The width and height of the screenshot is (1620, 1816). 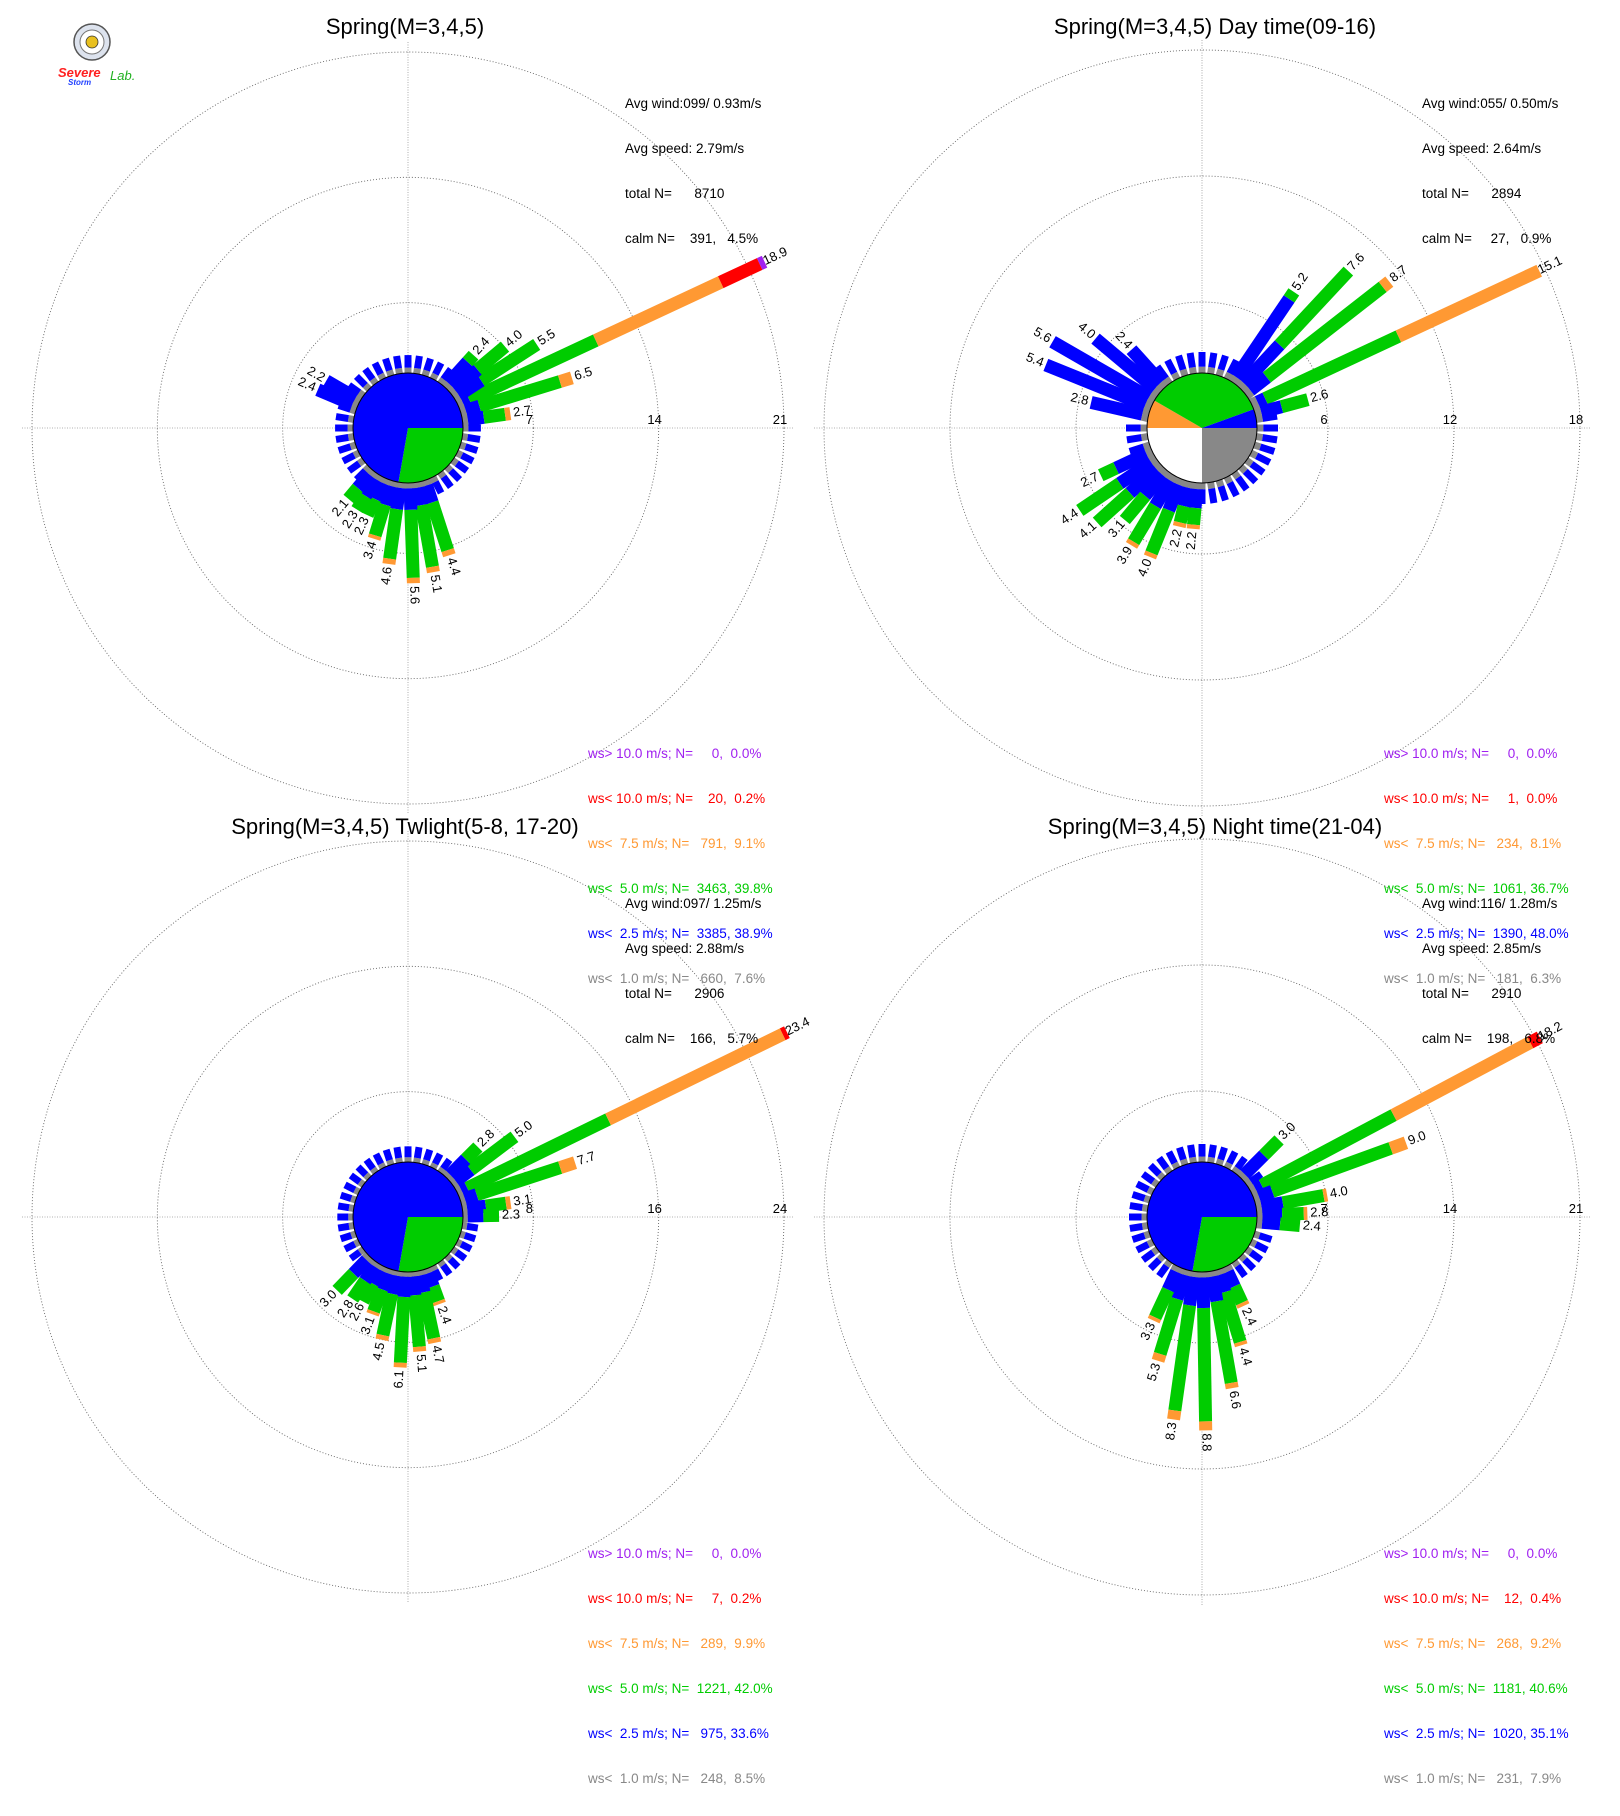 What do you see at coordinates (680, 1733) in the screenshot?
I see `legend-entry: ws< 2.5 m/s; N= 975, 33.6%` at bounding box center [680, 1733].